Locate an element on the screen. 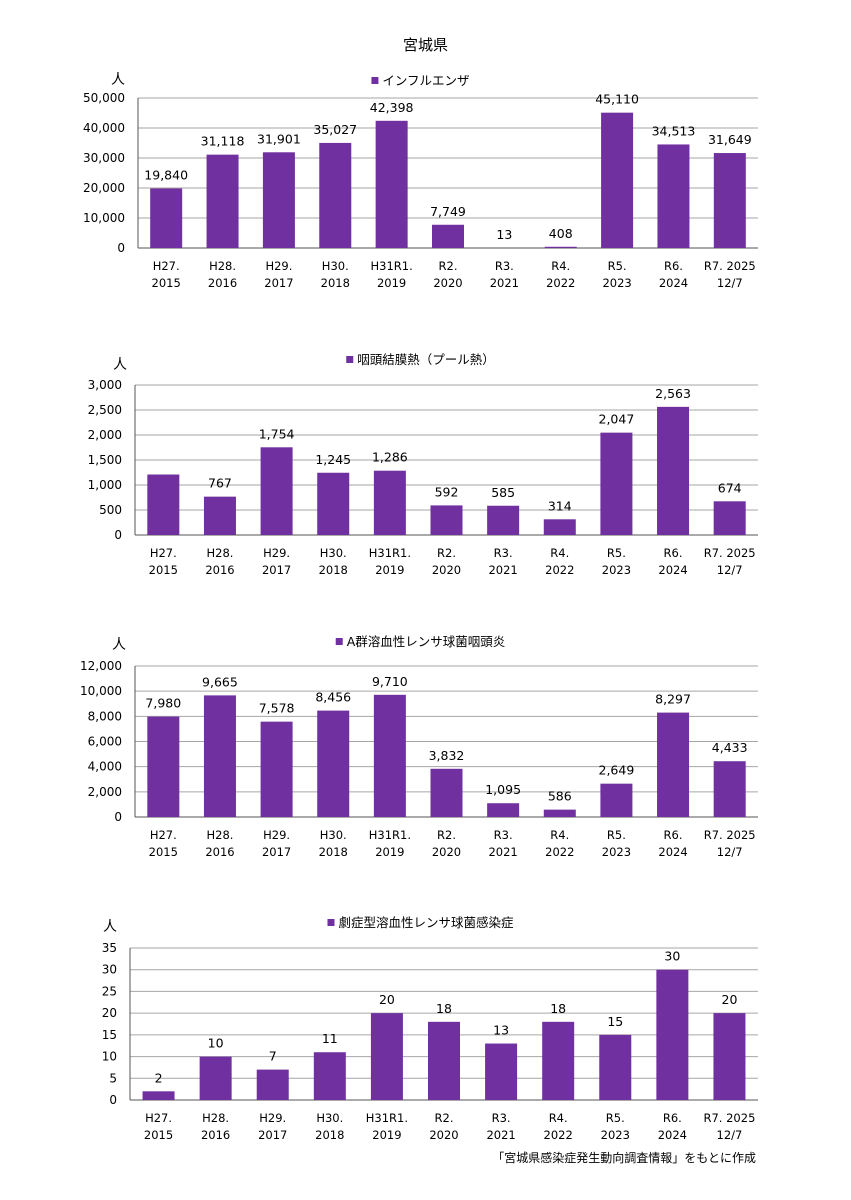  x-tick-label: H30. is located at coordinates (333, 553).